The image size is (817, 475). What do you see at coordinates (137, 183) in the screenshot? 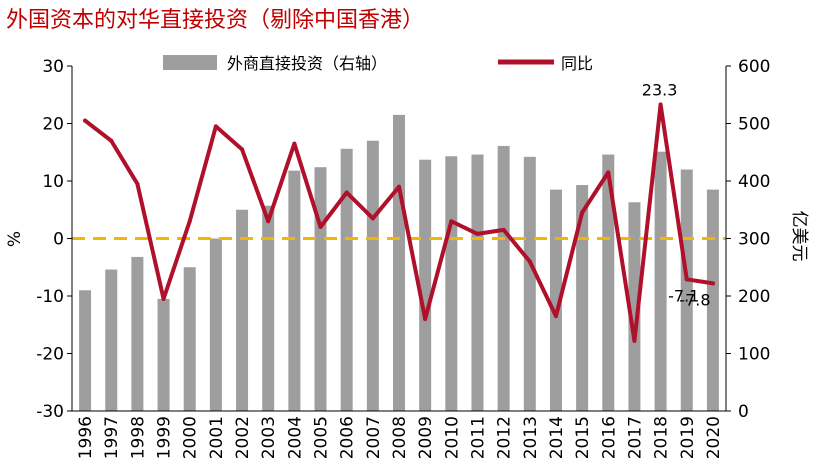
I see `yoy-point-1998` at bounding box center [137, 183].